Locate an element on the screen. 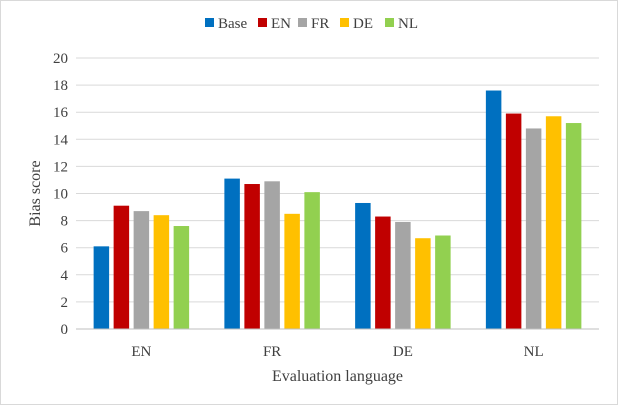  y-tick-label: 10 is located at coordinates (60, 195).